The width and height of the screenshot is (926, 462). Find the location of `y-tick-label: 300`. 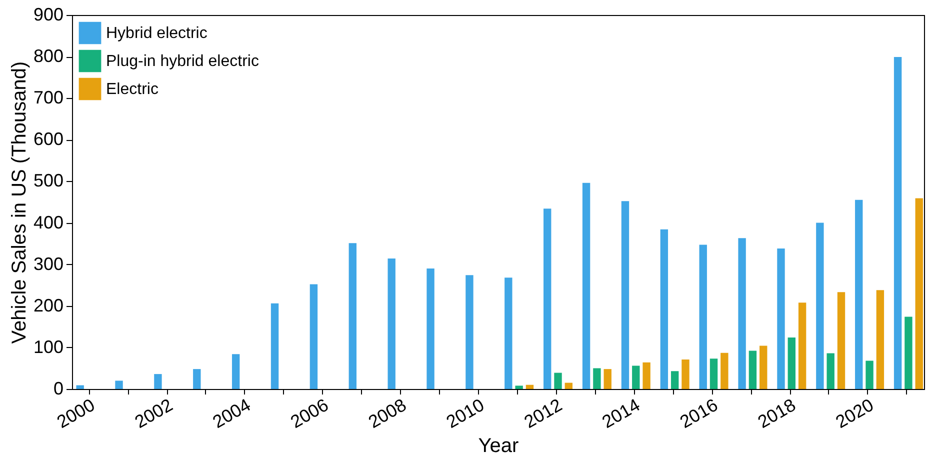

y-tick-label: 300 is located at coordinates (48, 264).